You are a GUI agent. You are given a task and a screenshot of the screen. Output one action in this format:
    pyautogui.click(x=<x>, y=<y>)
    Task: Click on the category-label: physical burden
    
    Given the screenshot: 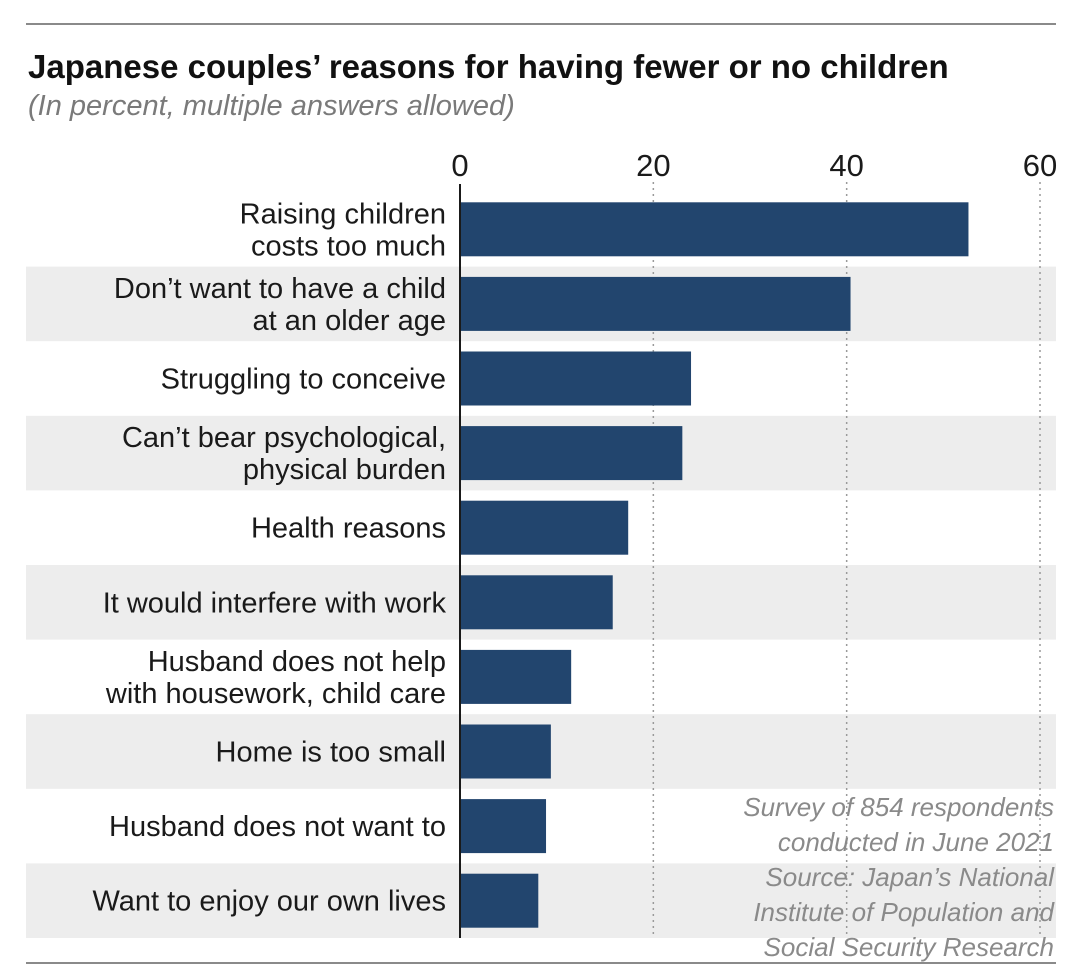 What is the action you would take?
    pyautogui.click(x=344, y=470)
    